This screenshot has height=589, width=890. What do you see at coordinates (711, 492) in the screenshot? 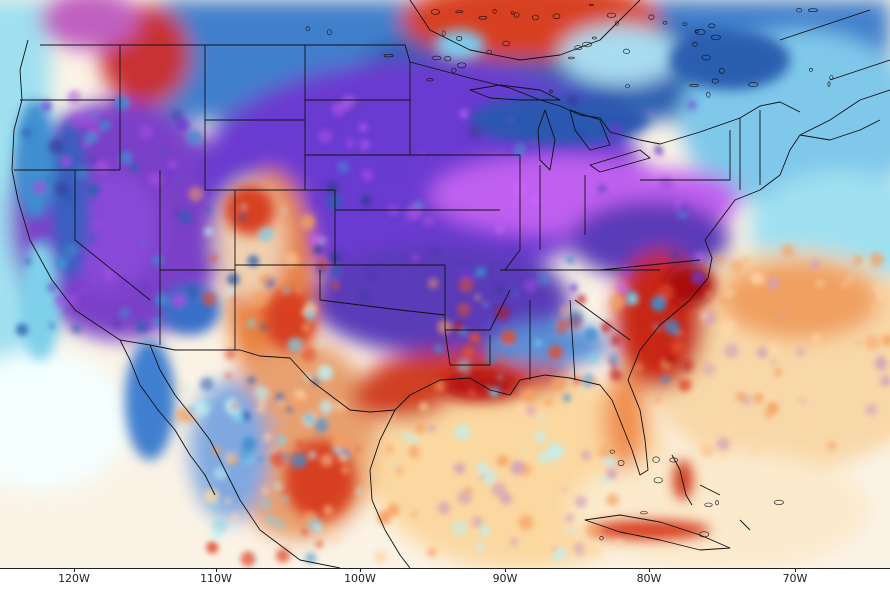
I see `bahamas-outline` at bounding box center [711, 492].